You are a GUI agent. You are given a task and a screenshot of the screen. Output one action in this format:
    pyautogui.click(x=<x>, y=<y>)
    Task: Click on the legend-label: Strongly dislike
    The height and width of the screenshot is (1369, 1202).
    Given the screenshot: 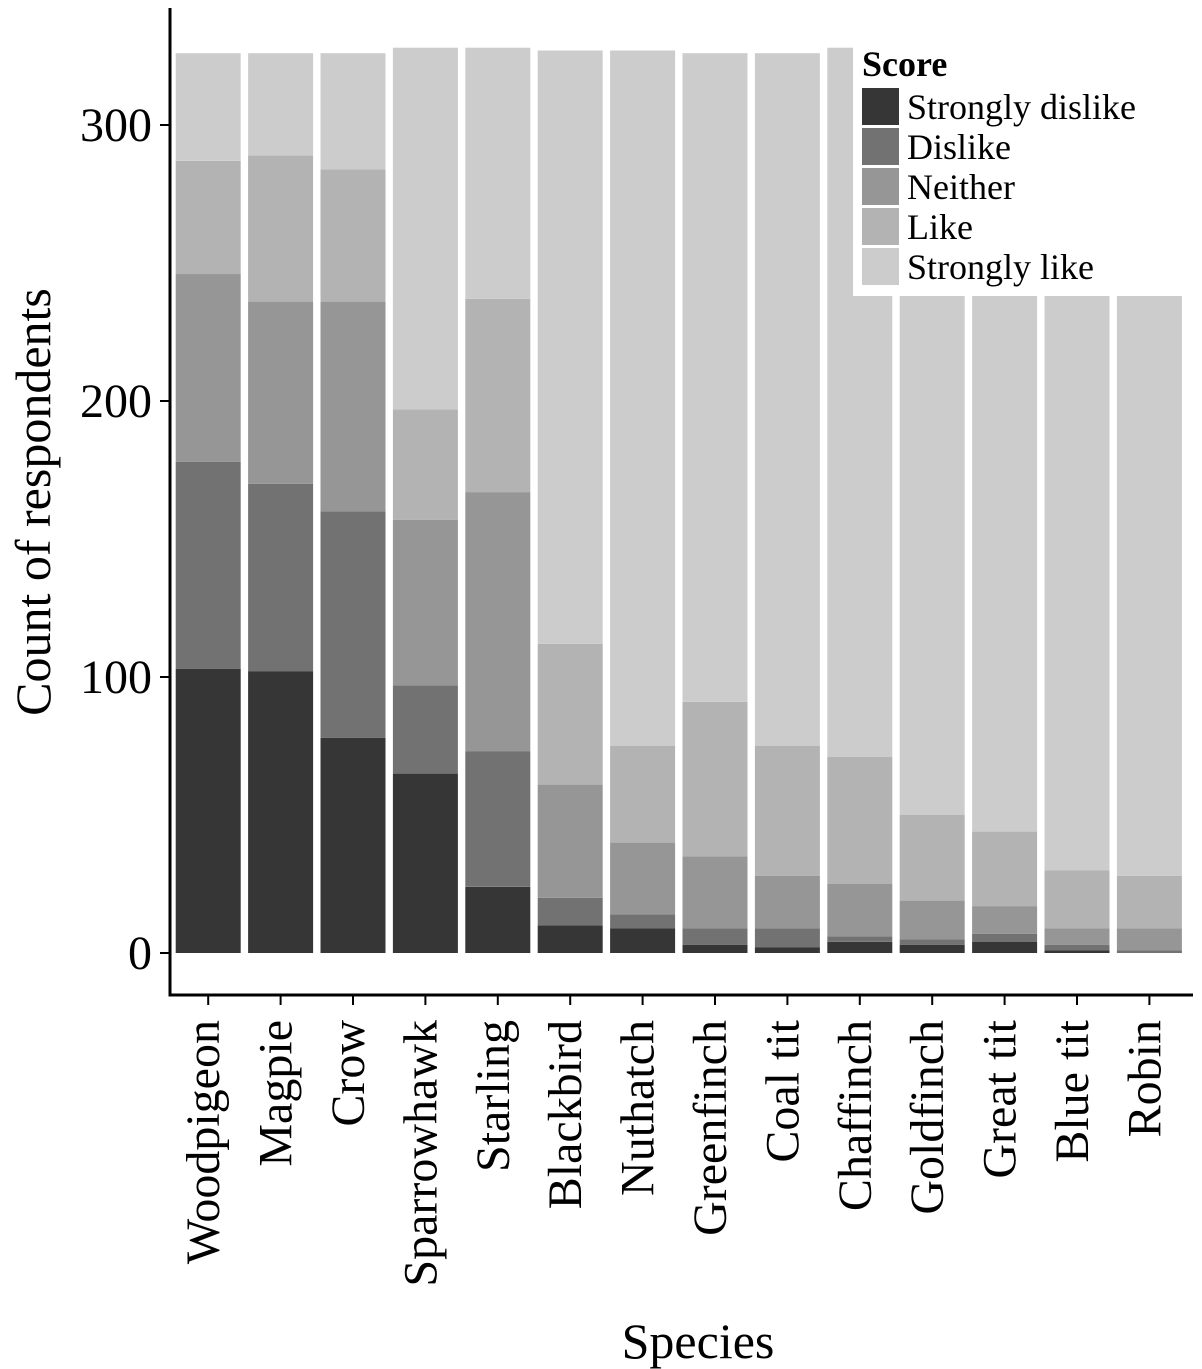 What is the action you would take?
    pyautogui.click(x=1021, y=107)
    